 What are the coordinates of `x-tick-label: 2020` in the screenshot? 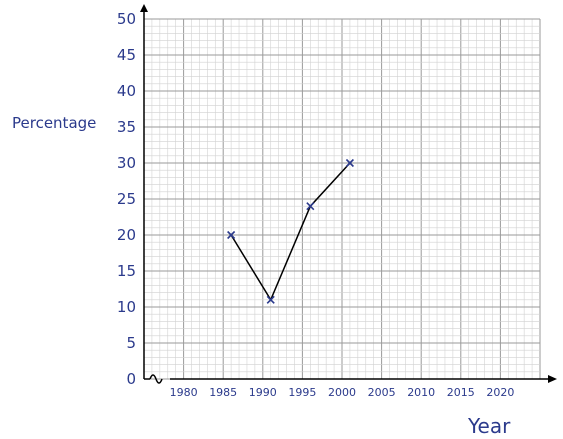 It's located at (500, 392).